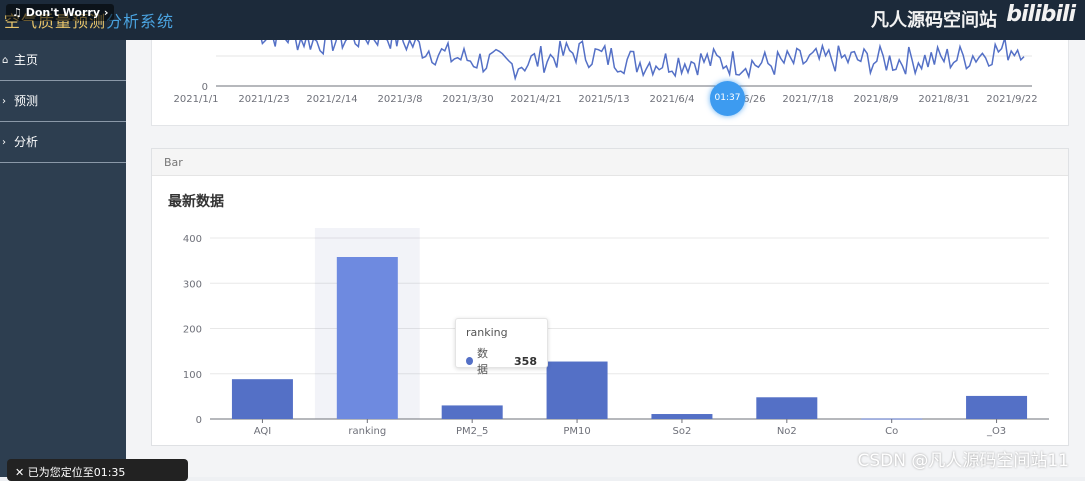  What do you see at coordinates (682, 416) in the screenshot?
I see `bar-so2` at bounding box center [682, 416].